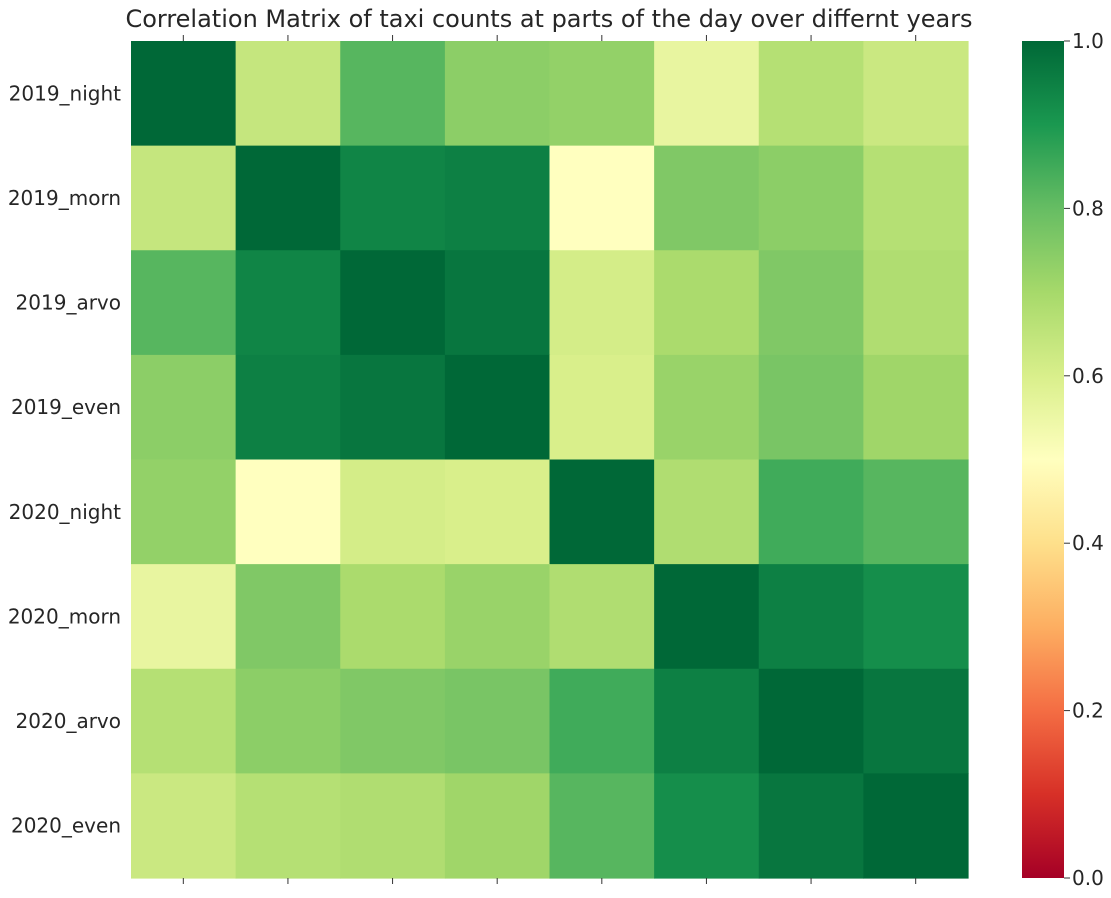 This screenshot has width=1111, height=898. Describe the element at coordinates (64, 198) in the screenshot. I see `row-label: 2019_morn` at that location.